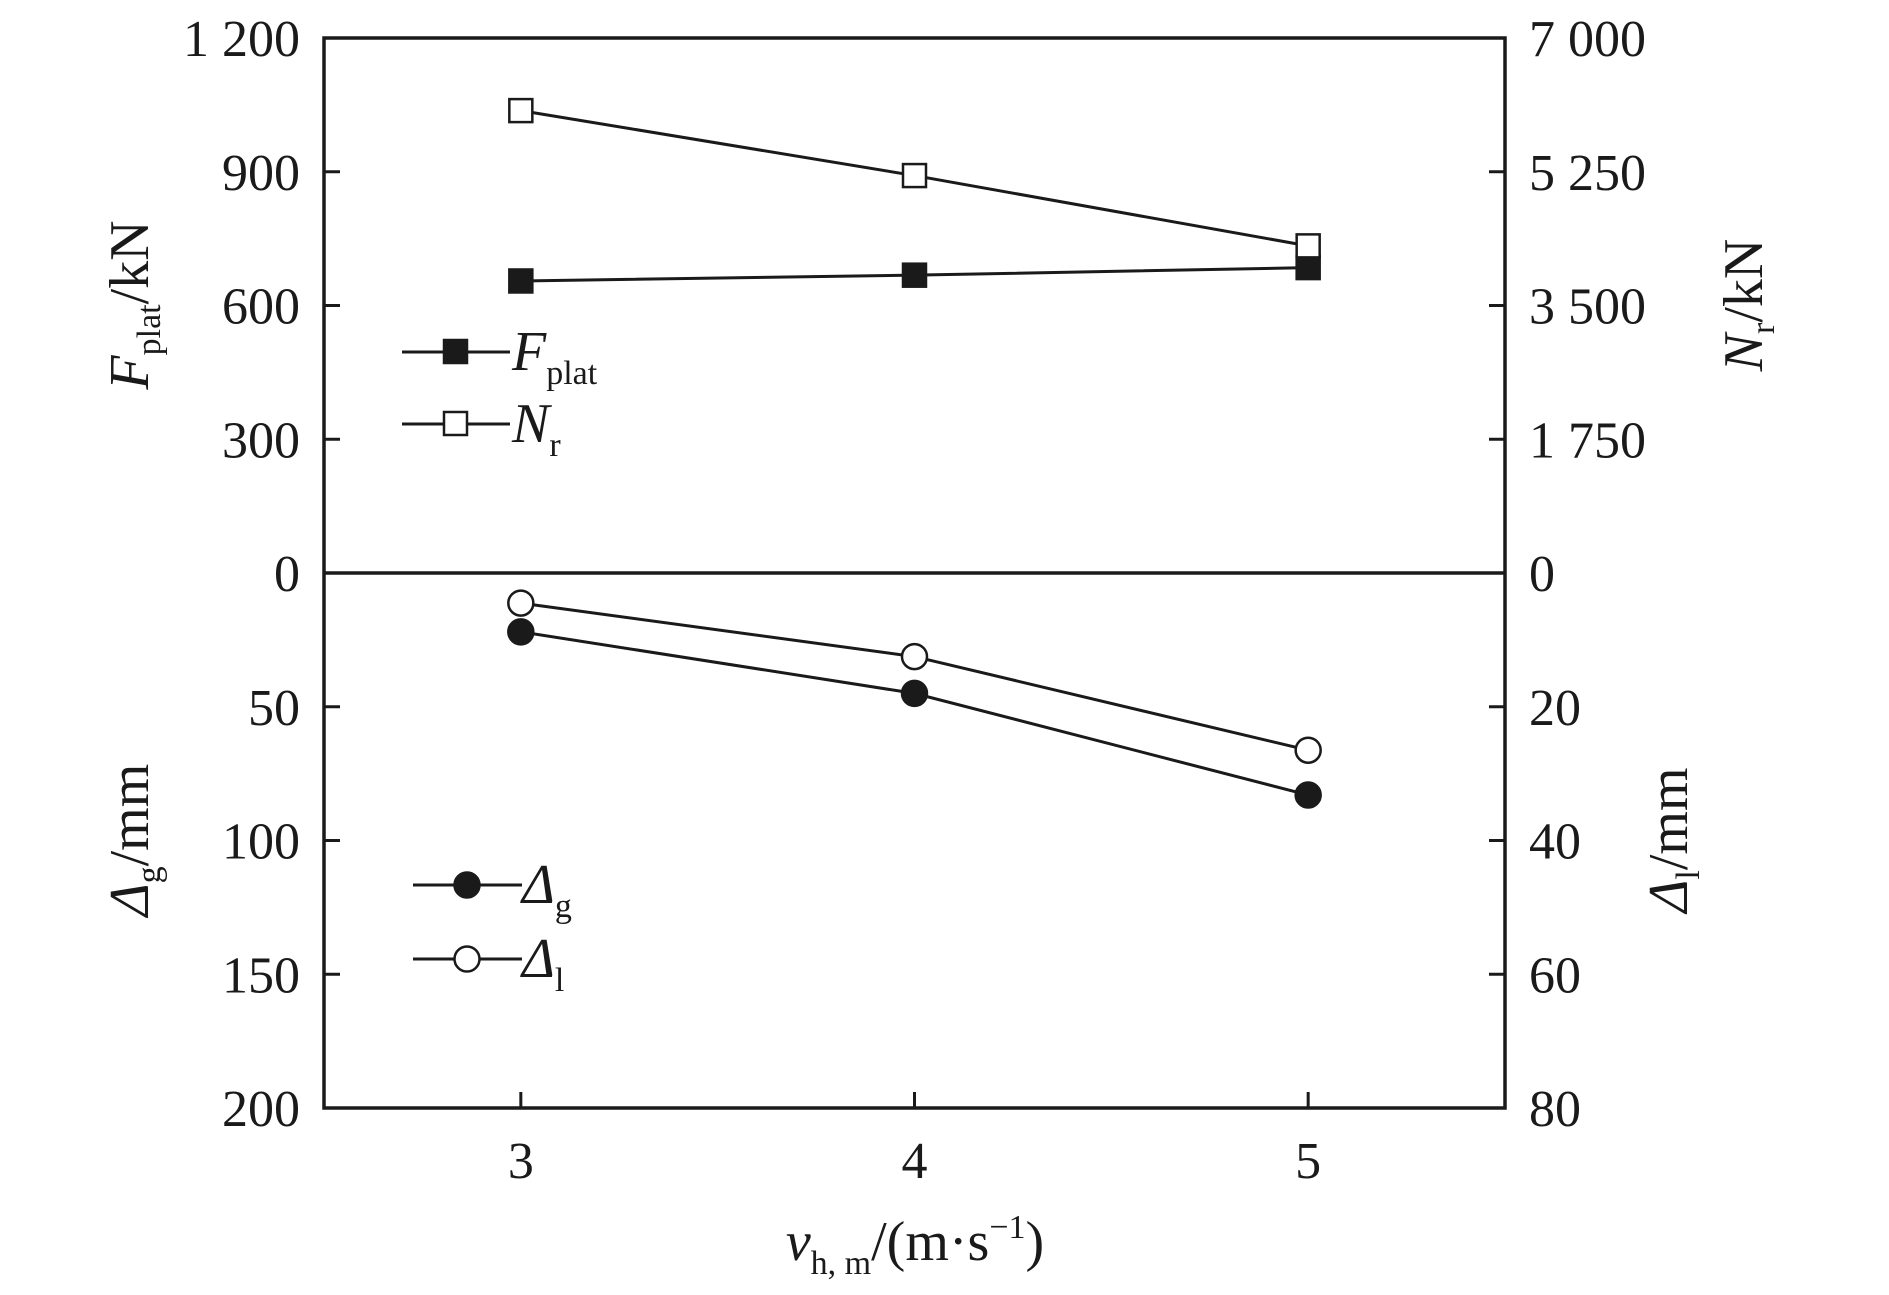 This screenshot has width=1889, height=1295. I want to click on bottom-left-axis-tick-label: 50, so click(274, 708).